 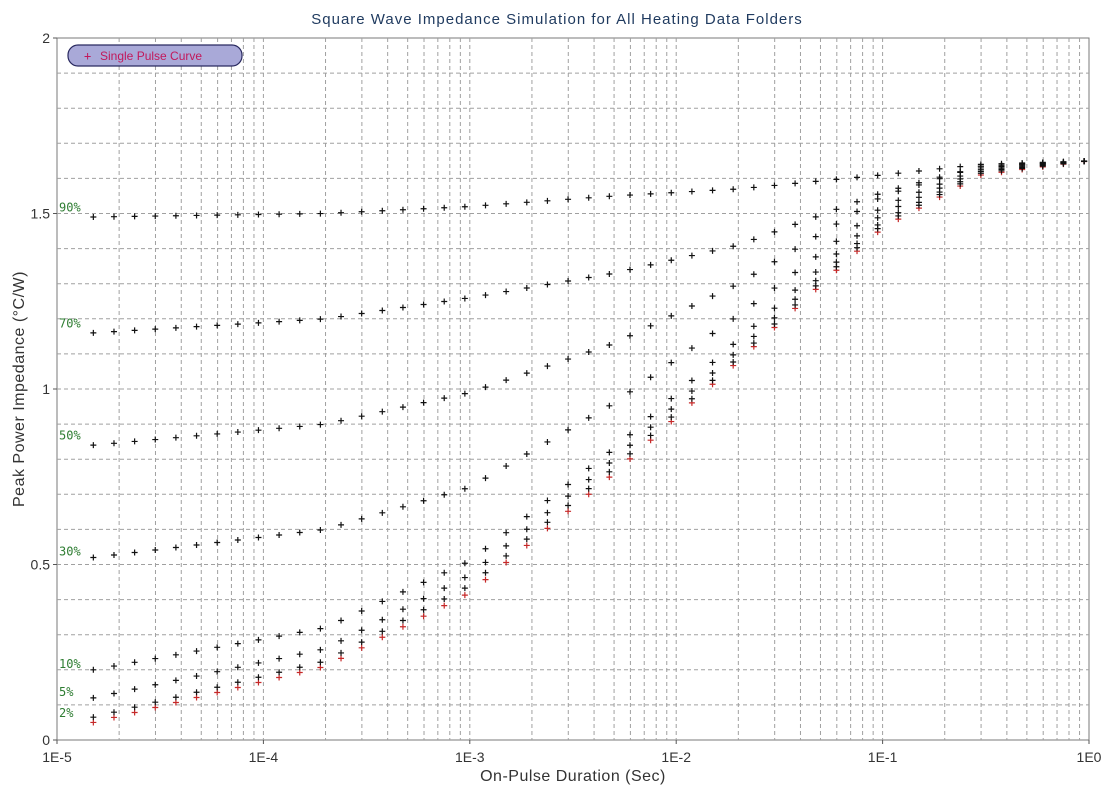 I want to click on y-tick-label: 2, so click(x=46, y=38).